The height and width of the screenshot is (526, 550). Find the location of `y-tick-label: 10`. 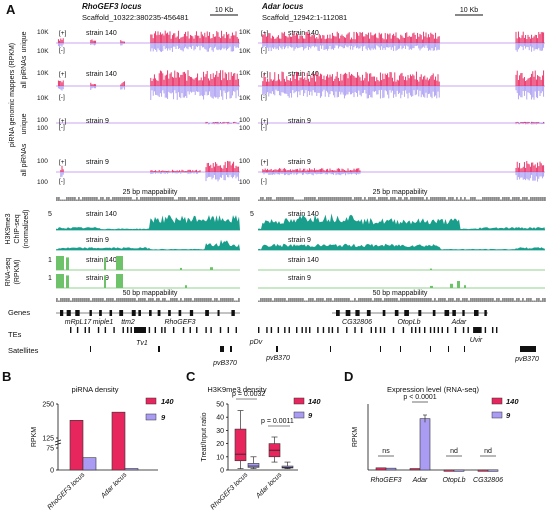

y-tick-label: 10 is located at coordinates (220, 457).